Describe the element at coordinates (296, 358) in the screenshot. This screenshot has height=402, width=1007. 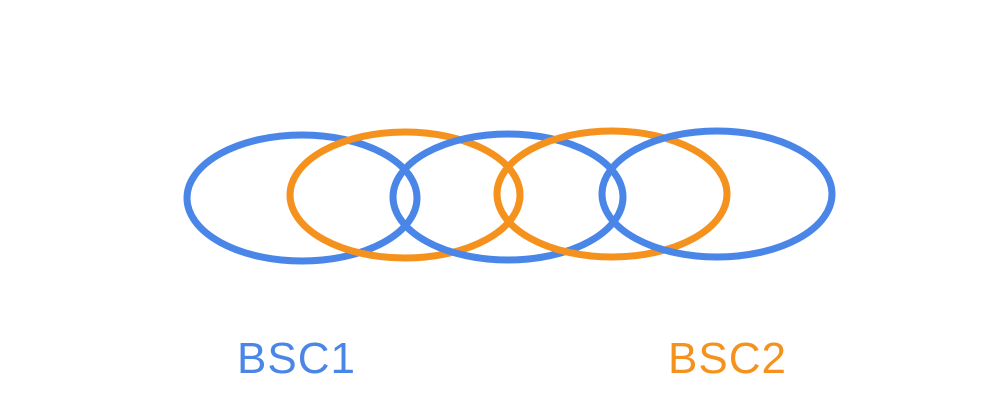
I see `bsc1-label: BSC1` at that location.